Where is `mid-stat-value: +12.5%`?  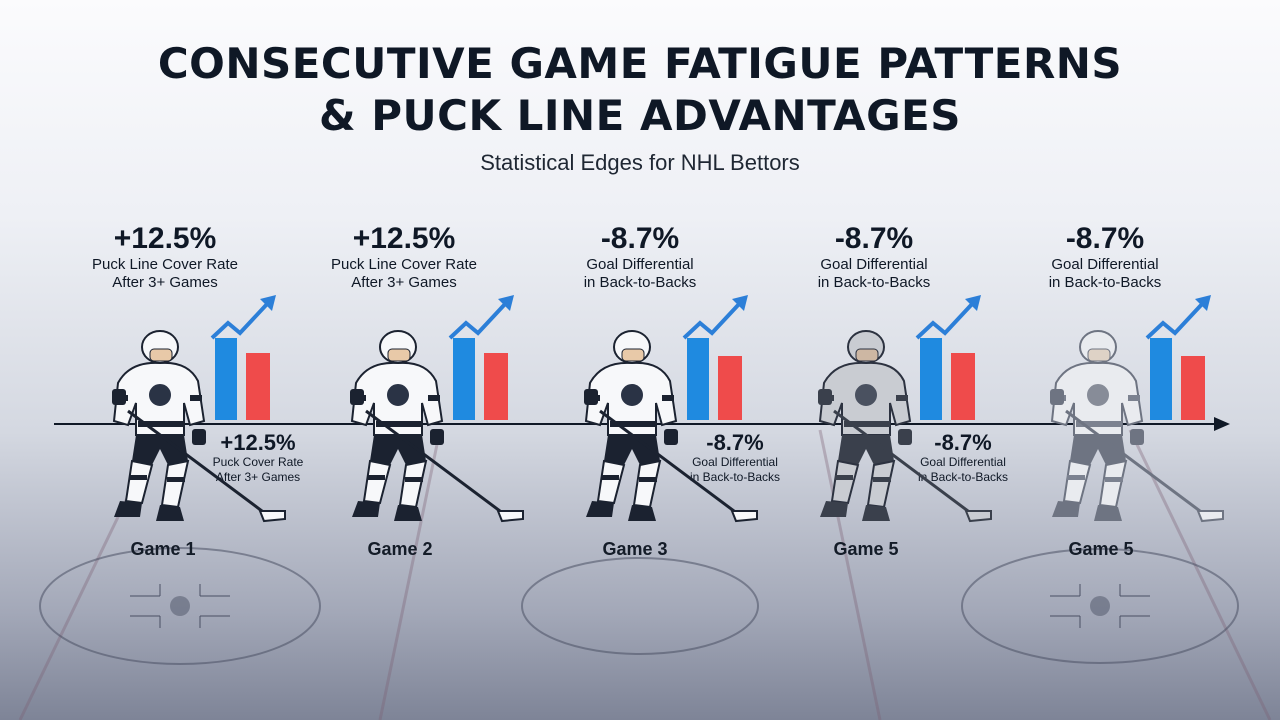 mid-stat-value: +12.5% is located at coordinates (258, 442).